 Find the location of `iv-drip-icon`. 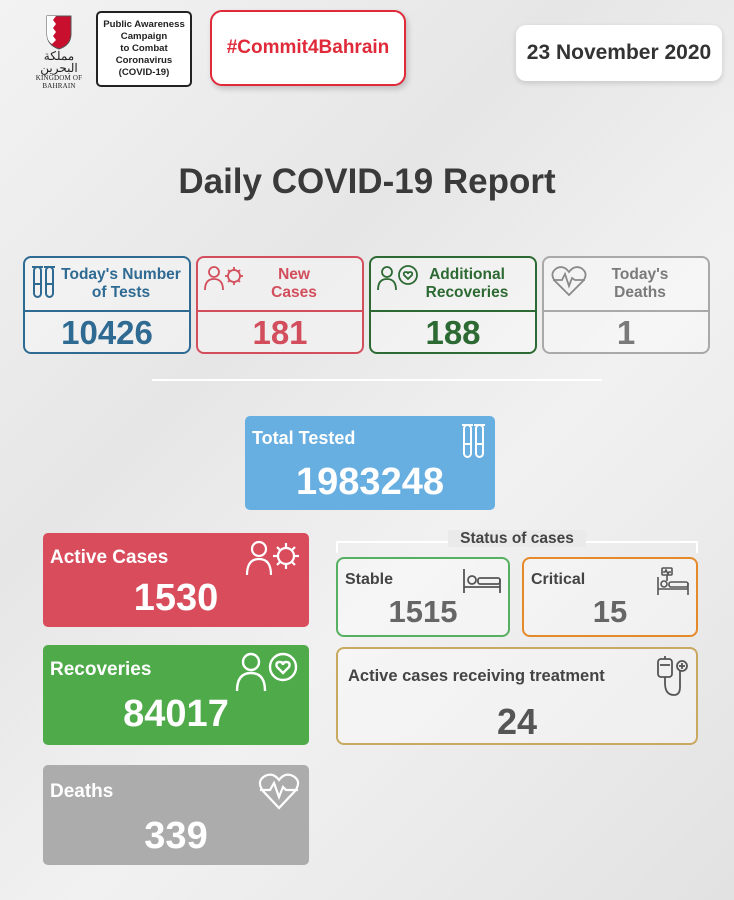

iv-drip-icon is located at coordinates (671, 679).